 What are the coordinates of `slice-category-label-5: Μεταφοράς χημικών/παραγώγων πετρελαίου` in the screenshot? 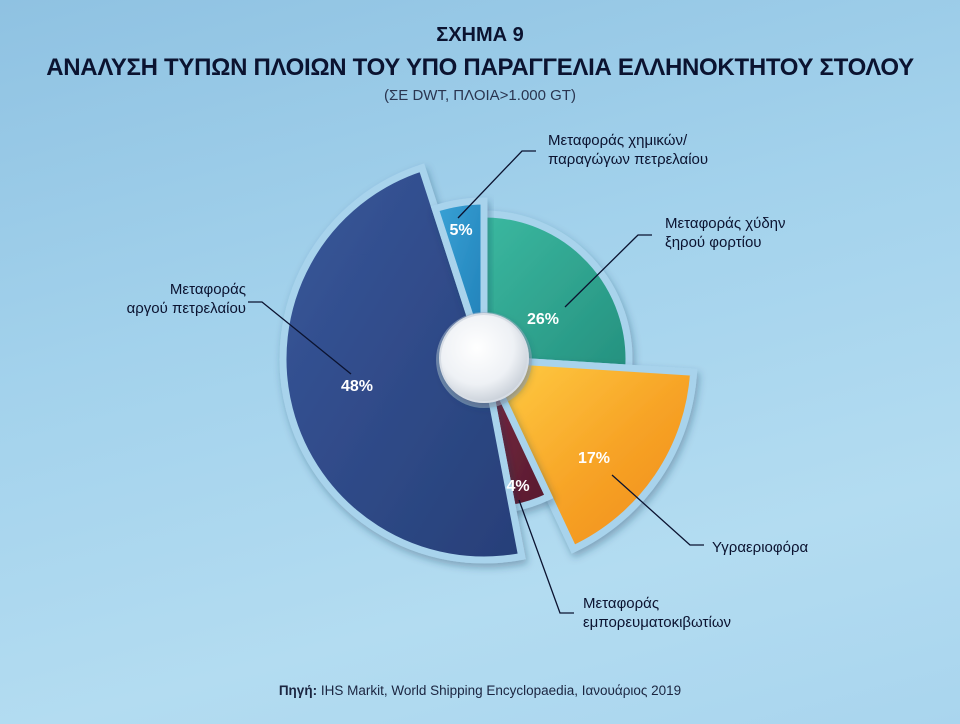 It's located at (628, 150).